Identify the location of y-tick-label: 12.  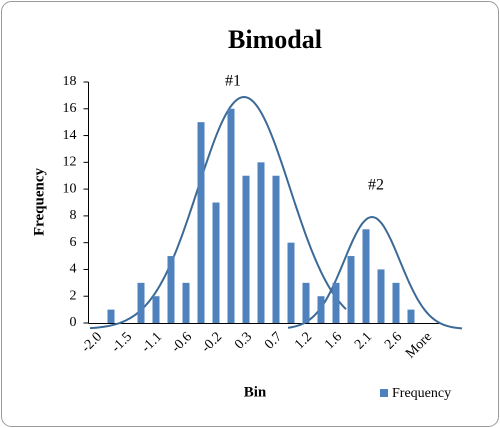
(70, 162).